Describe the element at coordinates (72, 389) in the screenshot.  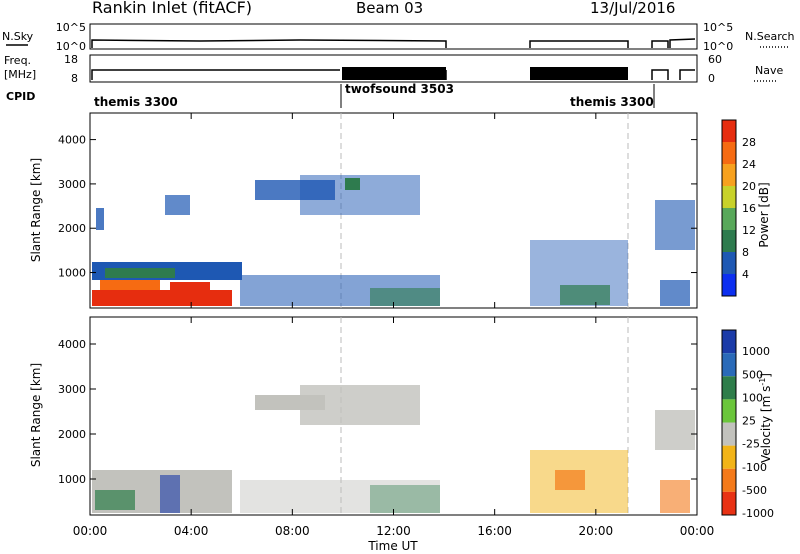
I see `velocity-ytick-label: 3000` at that location.